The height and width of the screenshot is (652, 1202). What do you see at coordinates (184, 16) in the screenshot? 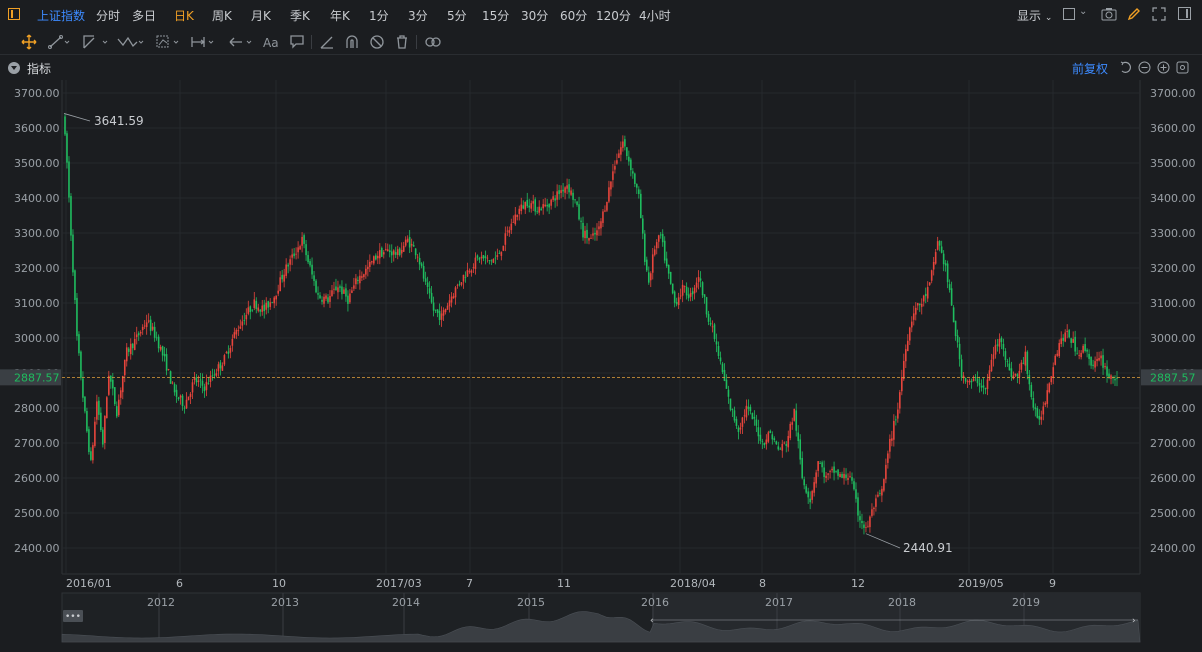
I see `period-tab: 日K` at bounding box center [184, 16].